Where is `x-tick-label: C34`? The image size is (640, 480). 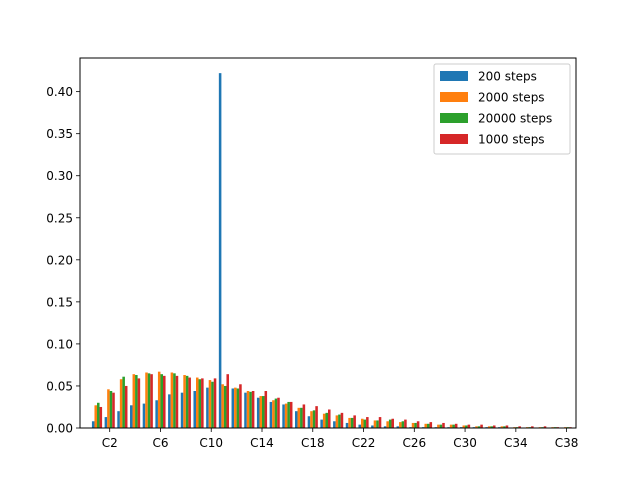 x-tick-label: C34 is located at coordinates (516, 443).